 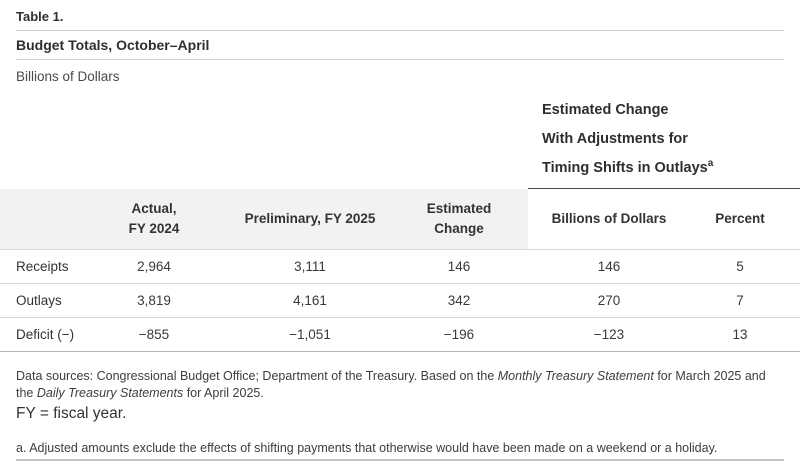 I want to click on data-sources-italic-2: Daily Treasury Statements, so click(x=110, y=393).